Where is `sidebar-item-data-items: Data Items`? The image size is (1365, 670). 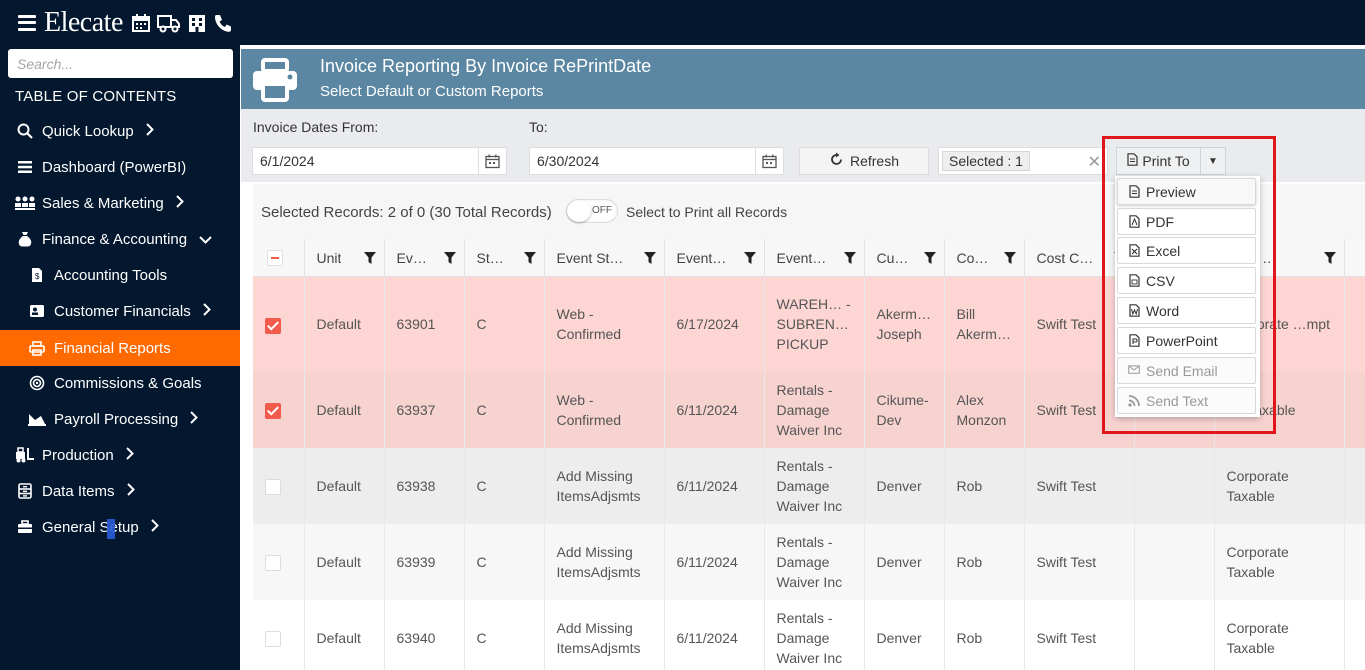
sidebar-item-data-items: Data Items is located at coordinates (120, 491).